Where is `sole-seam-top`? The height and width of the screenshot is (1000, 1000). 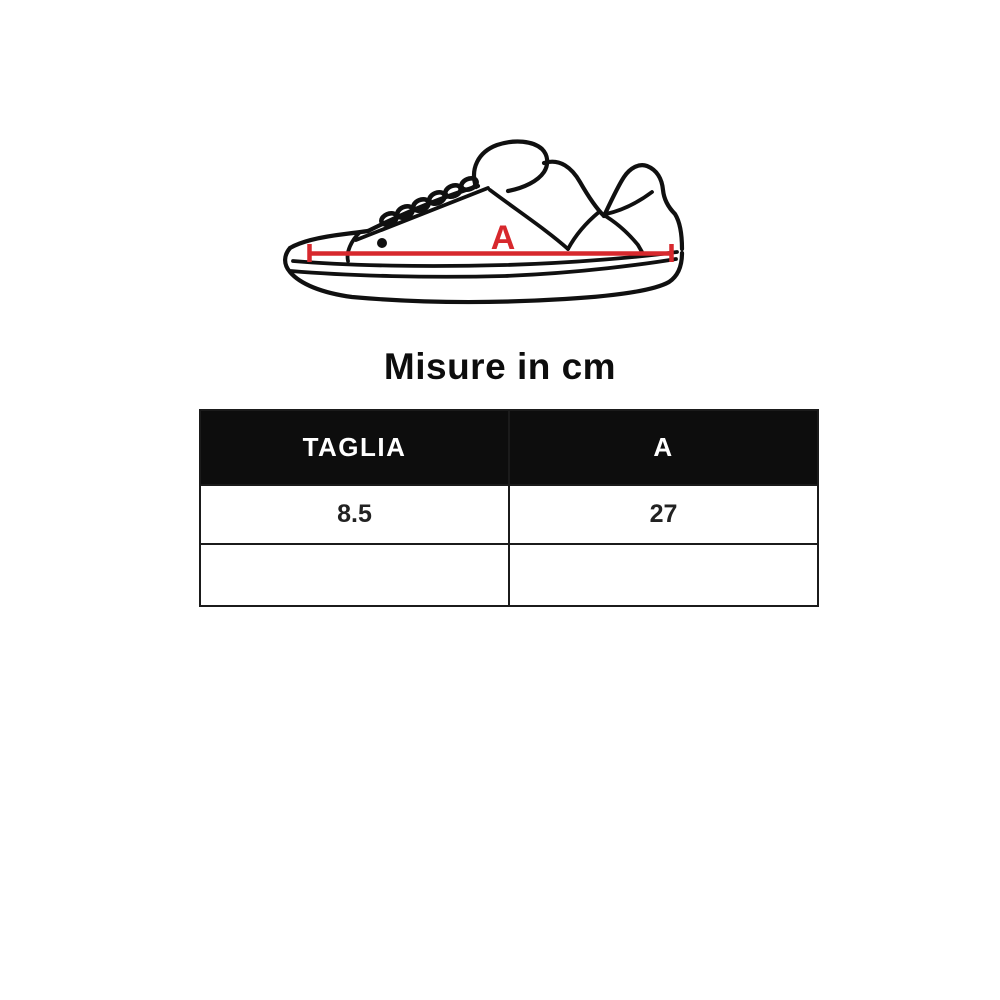 sole-seam-top is located at coordinates (485, 259).